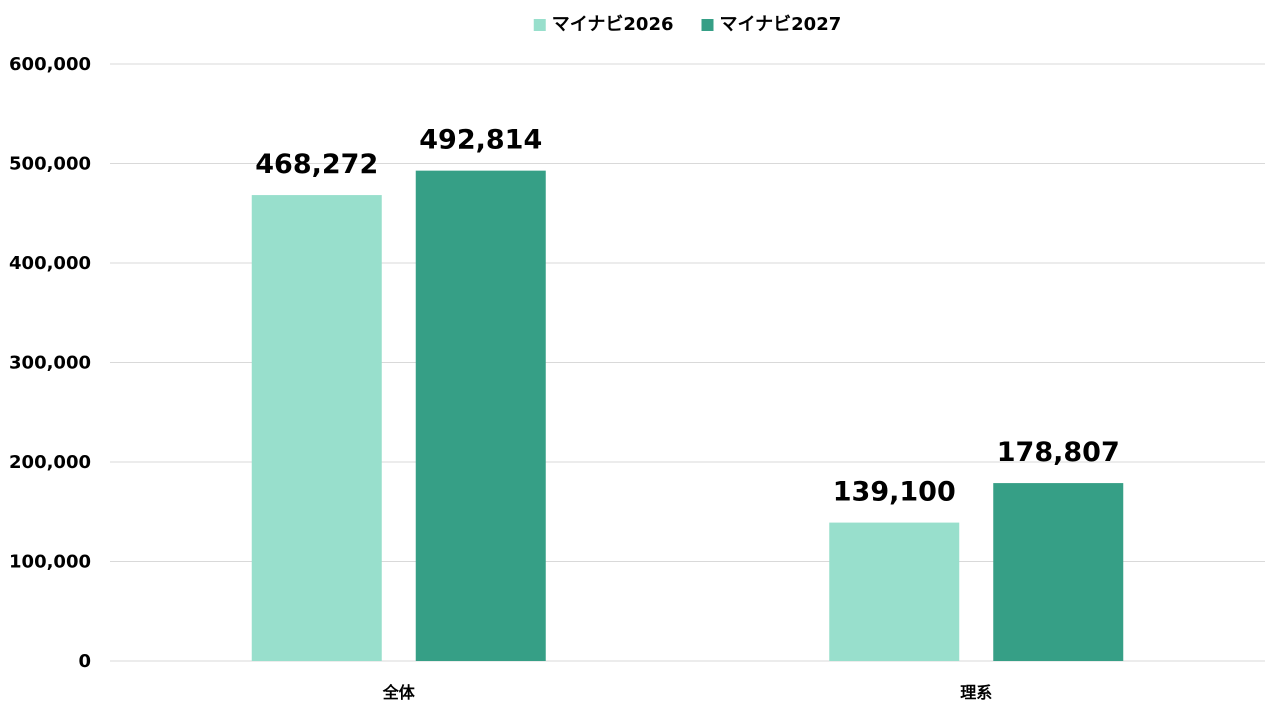 The width and height of the screenshot is (1280, 720). Describe the element at coordinates (84, 661) in the screenshot. I see `y-tick-label: 0` at that location.